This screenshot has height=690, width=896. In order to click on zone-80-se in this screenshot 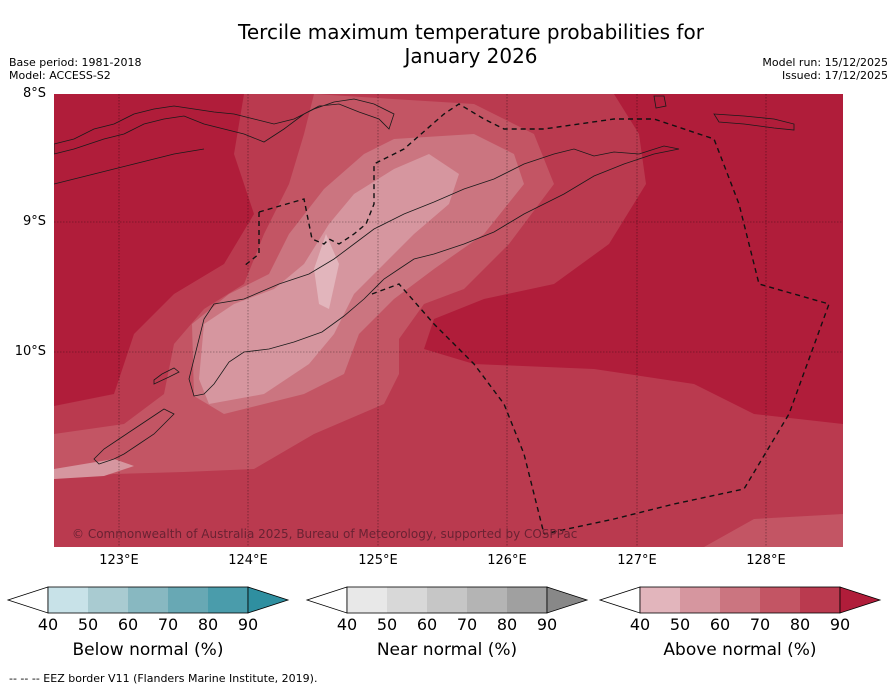, I will do `click(773, 530)`.